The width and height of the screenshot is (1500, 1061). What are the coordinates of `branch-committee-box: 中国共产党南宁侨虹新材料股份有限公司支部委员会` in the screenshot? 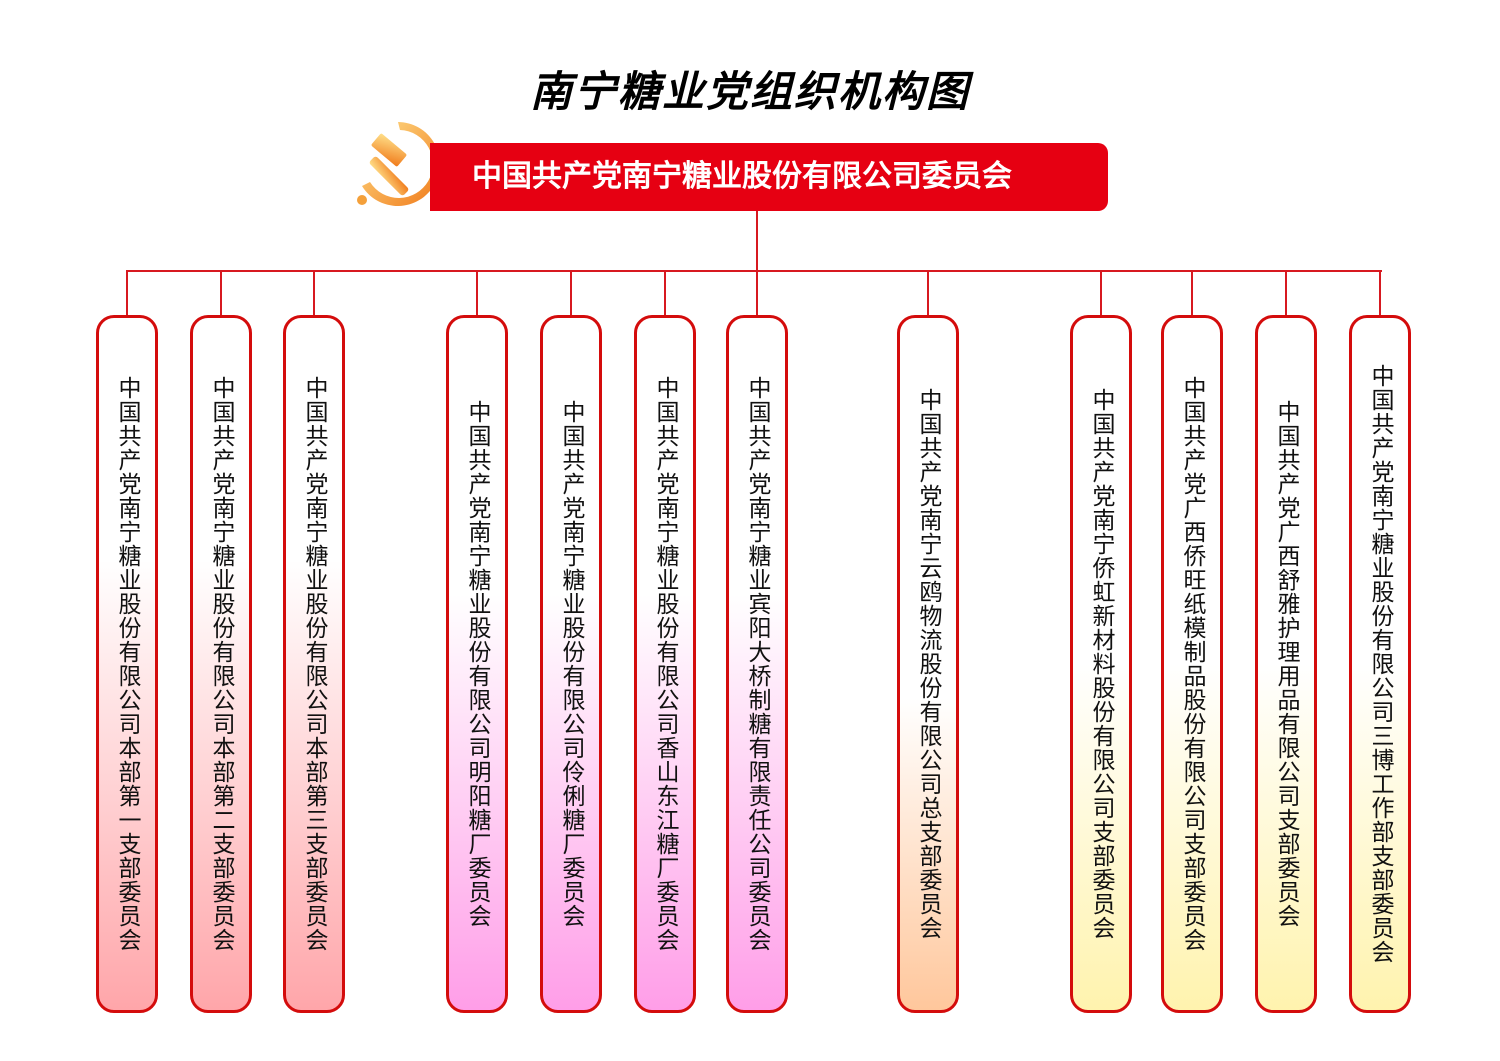 It's located at (1101, 664).